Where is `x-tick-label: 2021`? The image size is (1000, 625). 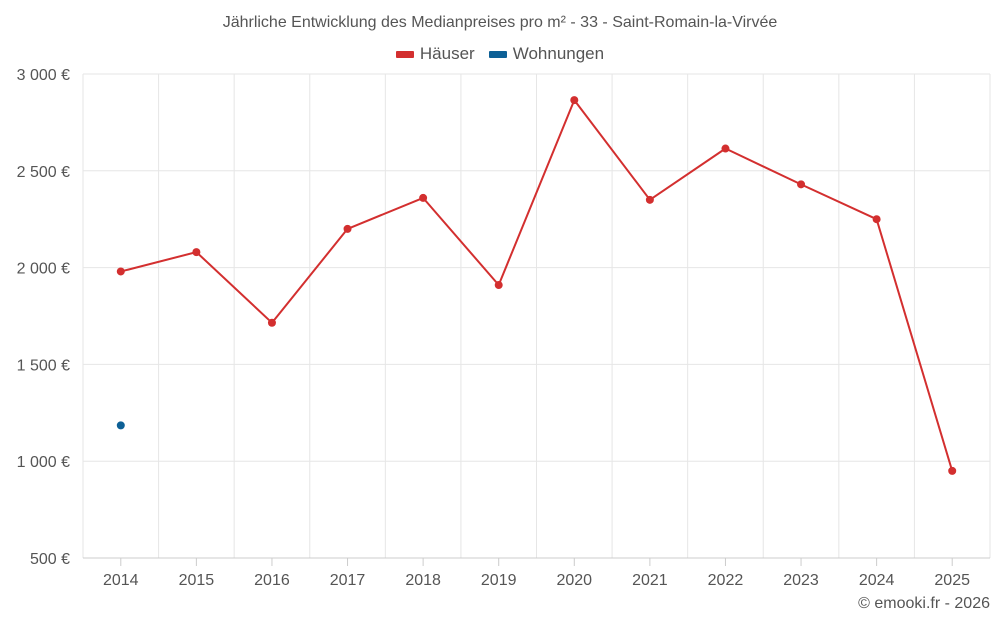
x-tick-label: 2021 is located at coordinates (650, 580).